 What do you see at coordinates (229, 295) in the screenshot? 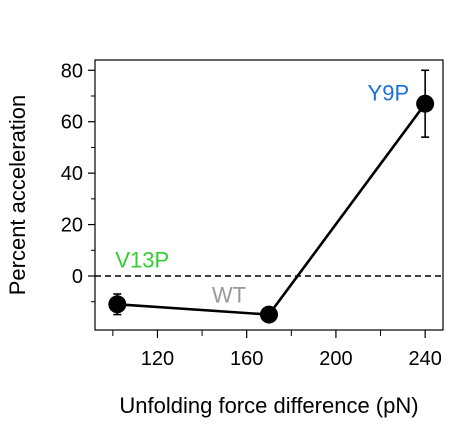
I see `point-label: WT` at bounding box center [229, 295].